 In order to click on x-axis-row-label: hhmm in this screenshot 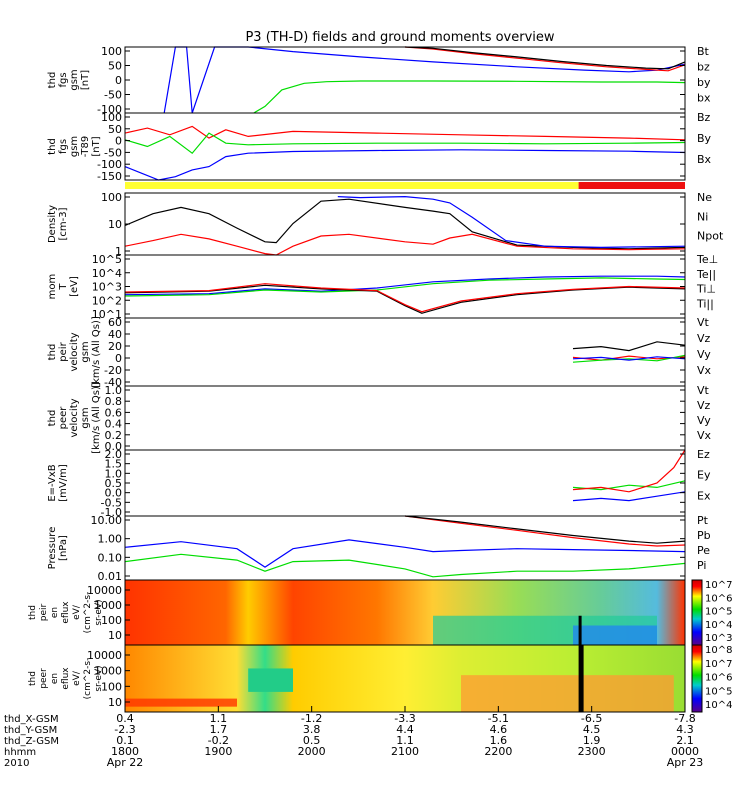, I will do `click(20, 752)`.